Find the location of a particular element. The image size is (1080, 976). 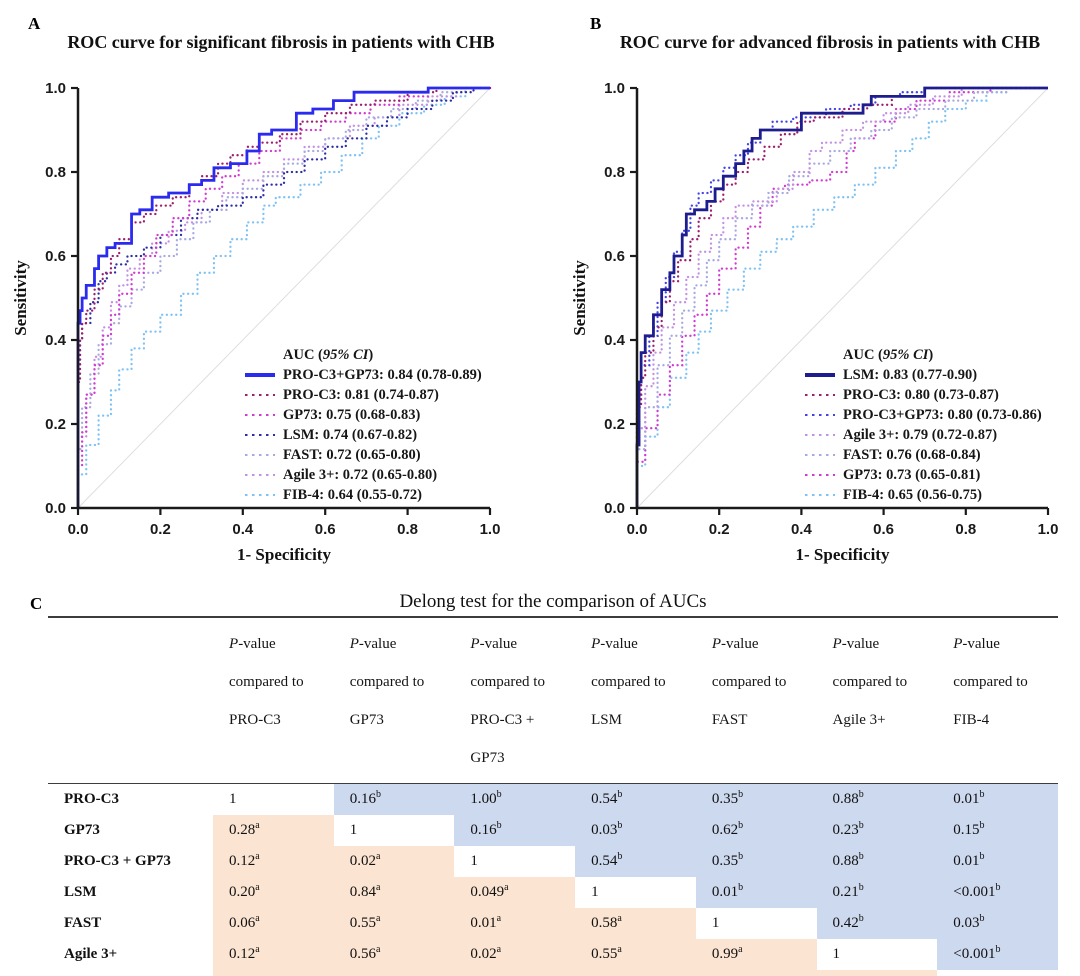

y-tick-label: 0.4 is located at coordinates (615, 340).